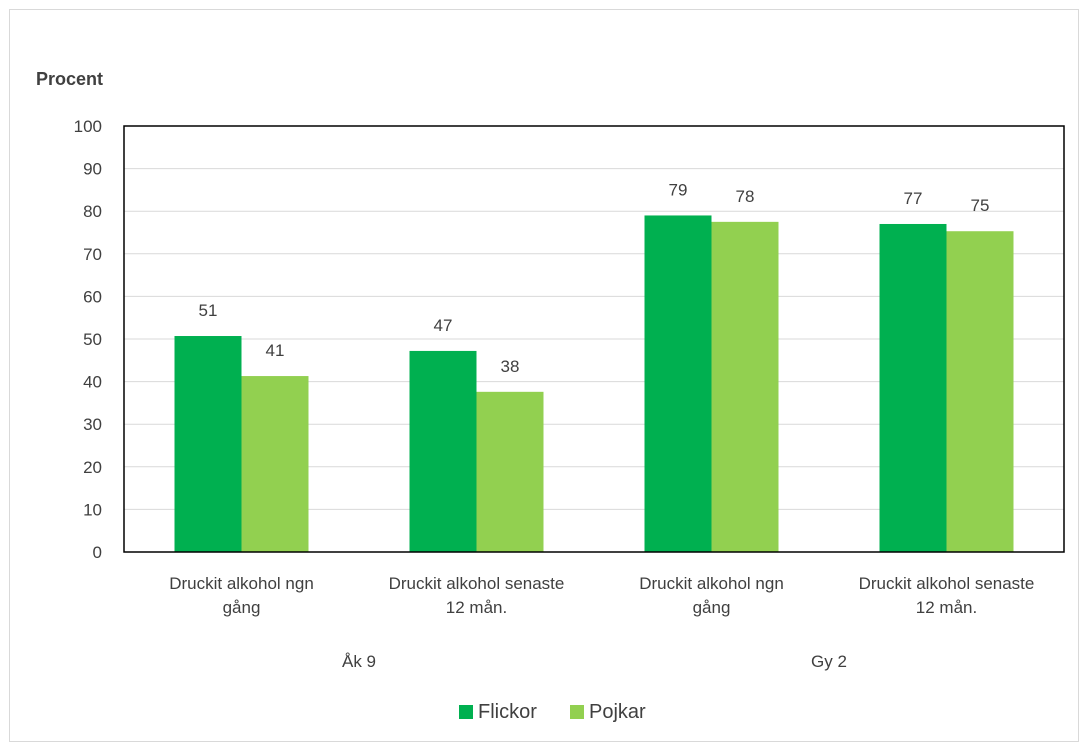  What do you see at coordinates (92, 339) in the screenshot?
I see `y-tick-label: 50` at bounding box center [92, 339].